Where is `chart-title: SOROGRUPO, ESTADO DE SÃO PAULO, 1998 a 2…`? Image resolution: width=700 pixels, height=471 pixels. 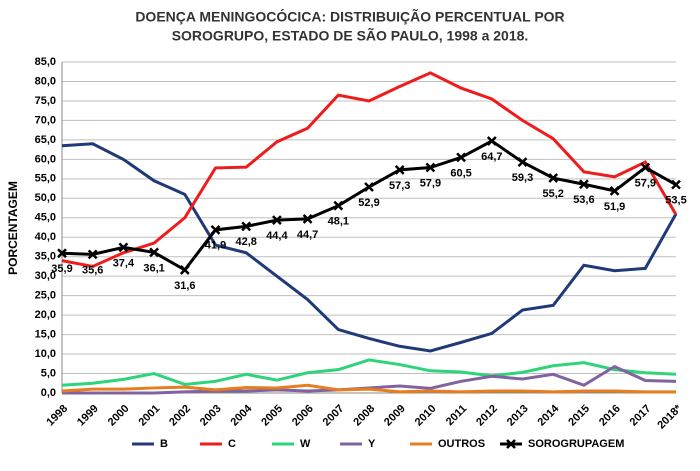 chart-title: SOROGRUPO, ESTADO DE SÃO PAULO, 1998 a 2… is located at coordinates (350, 35).